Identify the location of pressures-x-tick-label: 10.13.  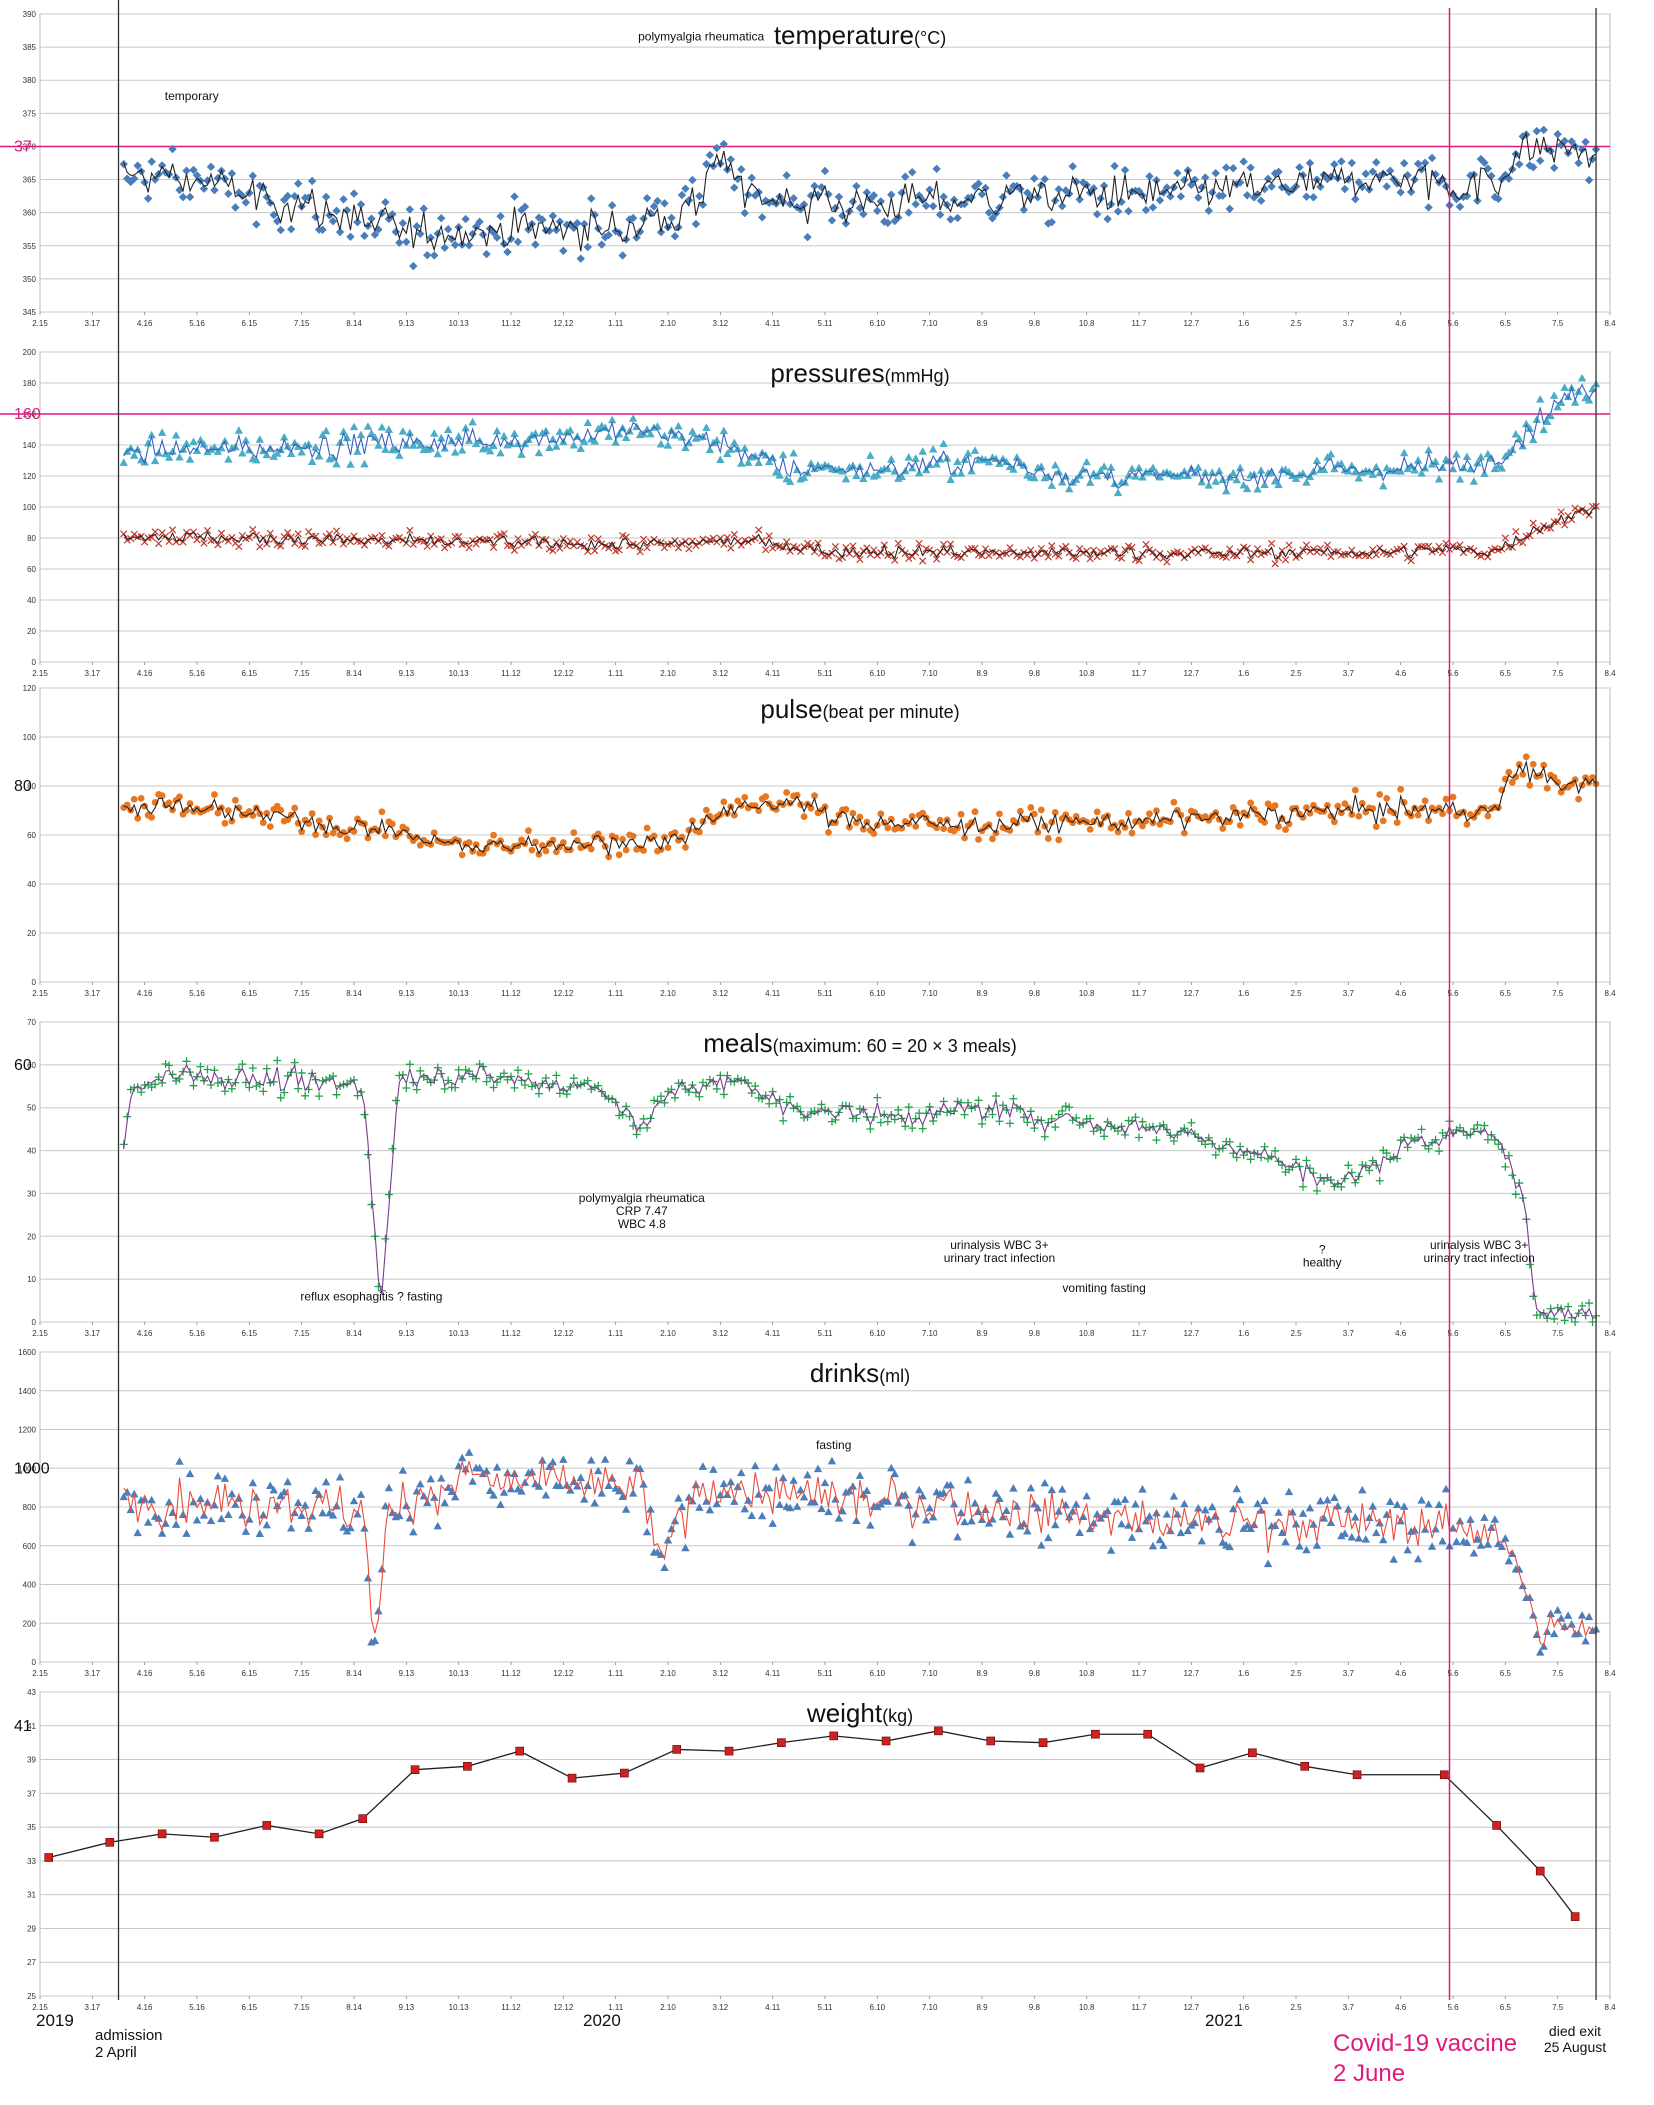
(459, 673).